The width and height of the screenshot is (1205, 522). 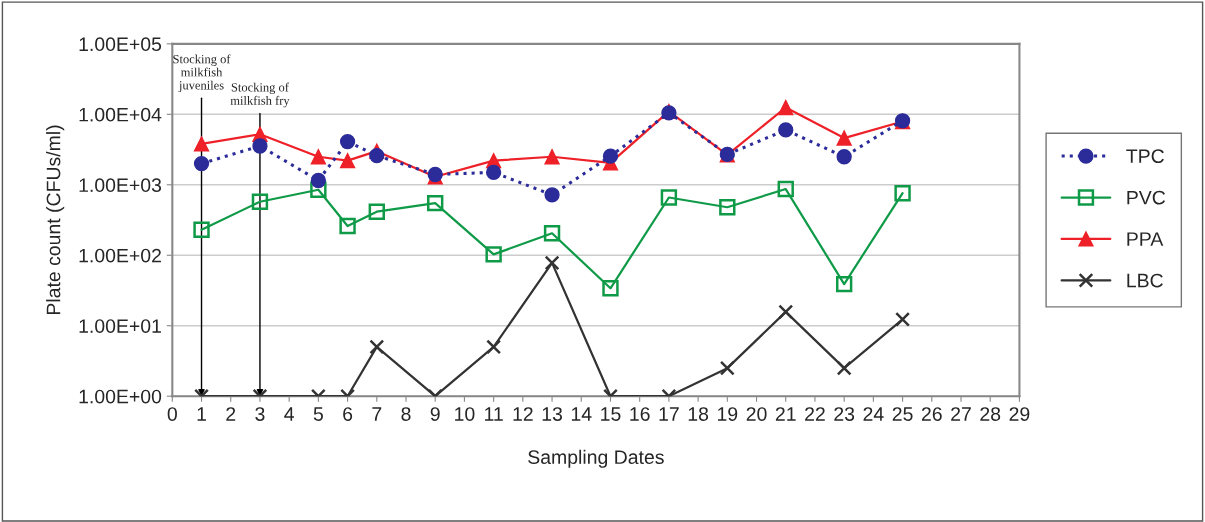 What do you see at coordinates (961, 414) in the screenshot?
I see `x-tick-label: 27` at bounding box center [961, 414].